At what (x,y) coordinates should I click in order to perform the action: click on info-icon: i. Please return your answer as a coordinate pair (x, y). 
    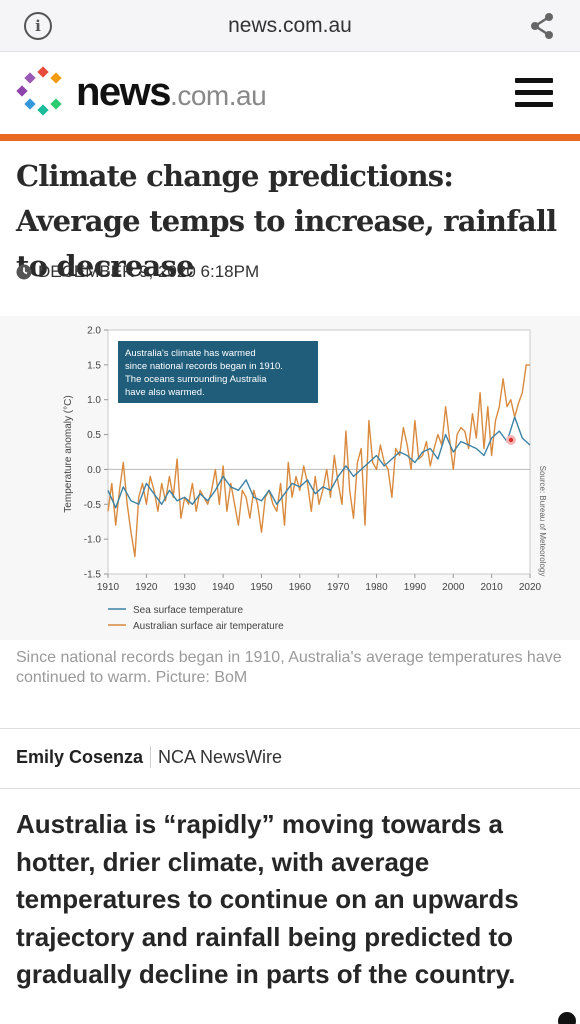
    Looking at the image, I should click on (38, 26).